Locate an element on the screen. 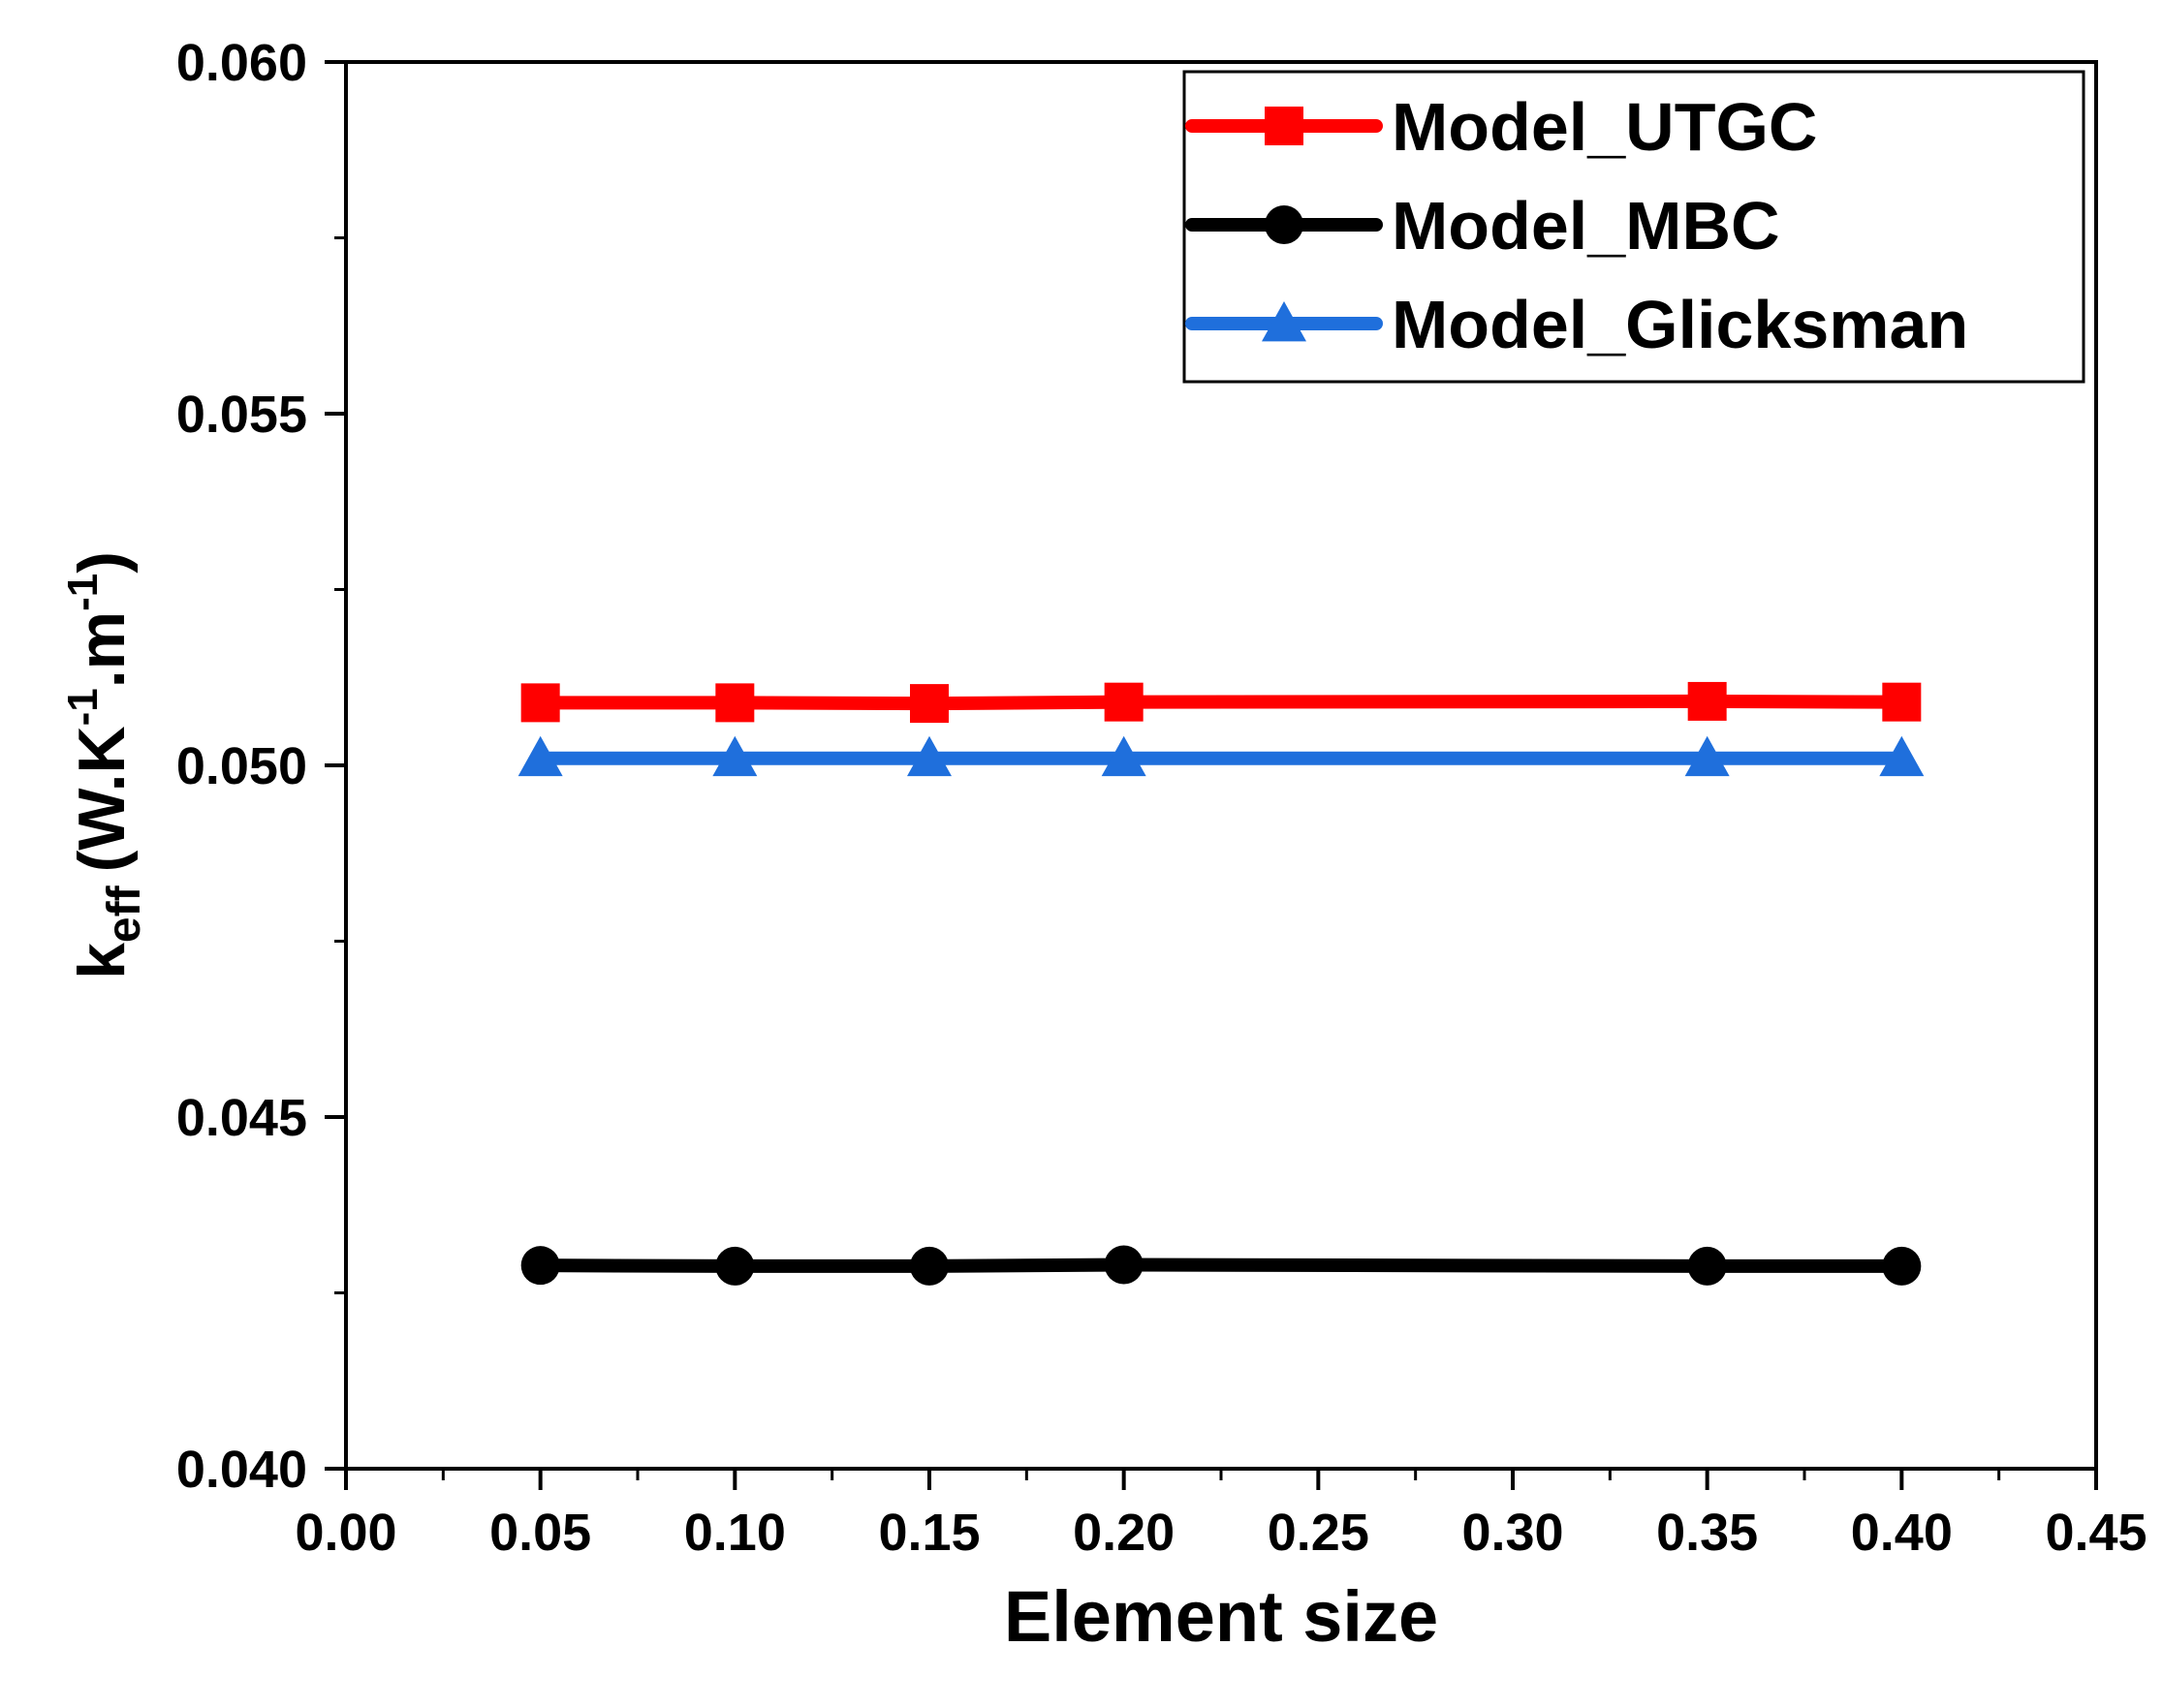 The width and height of the screenshot is (2163, 1708). x-tick-label: 0.35 is located at coordinates (1707, 1533).